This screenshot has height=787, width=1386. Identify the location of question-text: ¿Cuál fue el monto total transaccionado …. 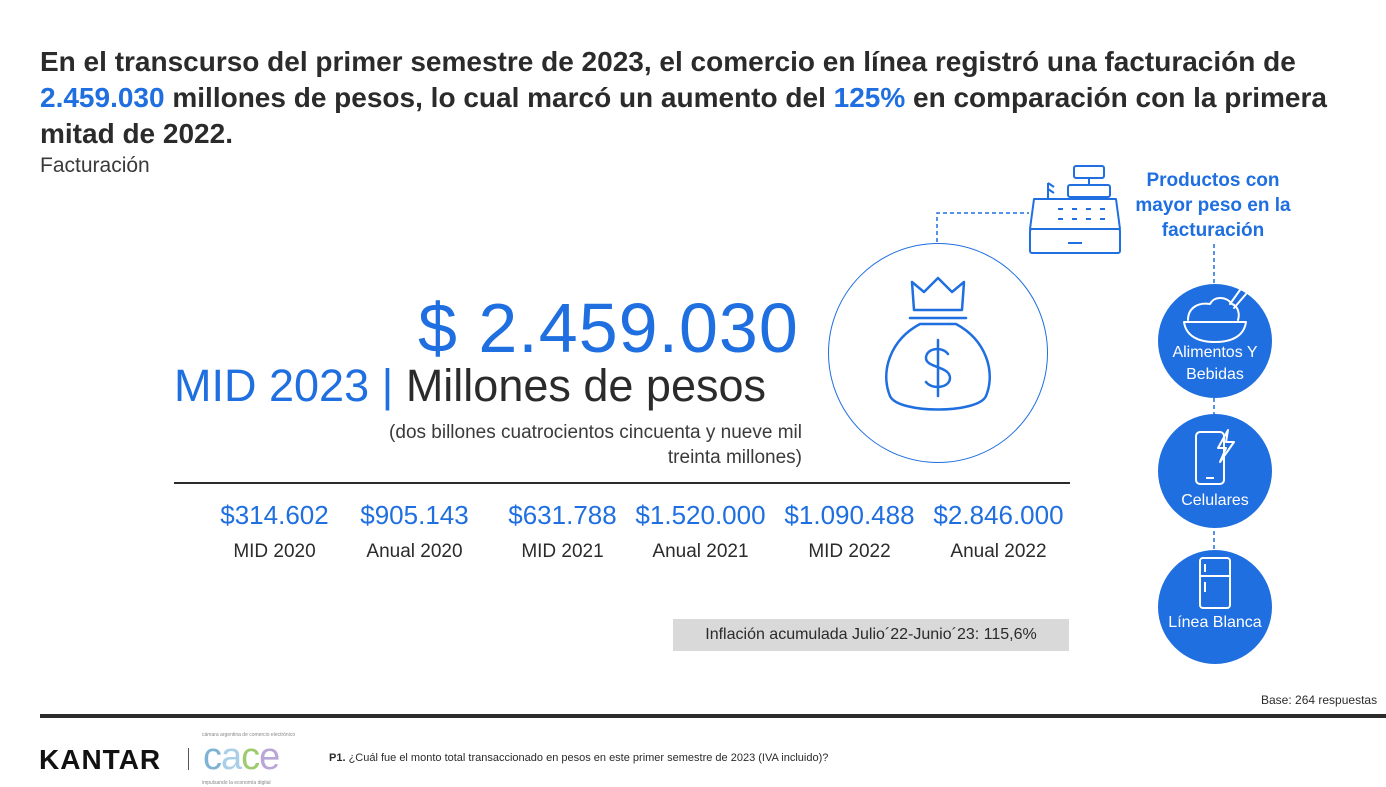
(587, 758).